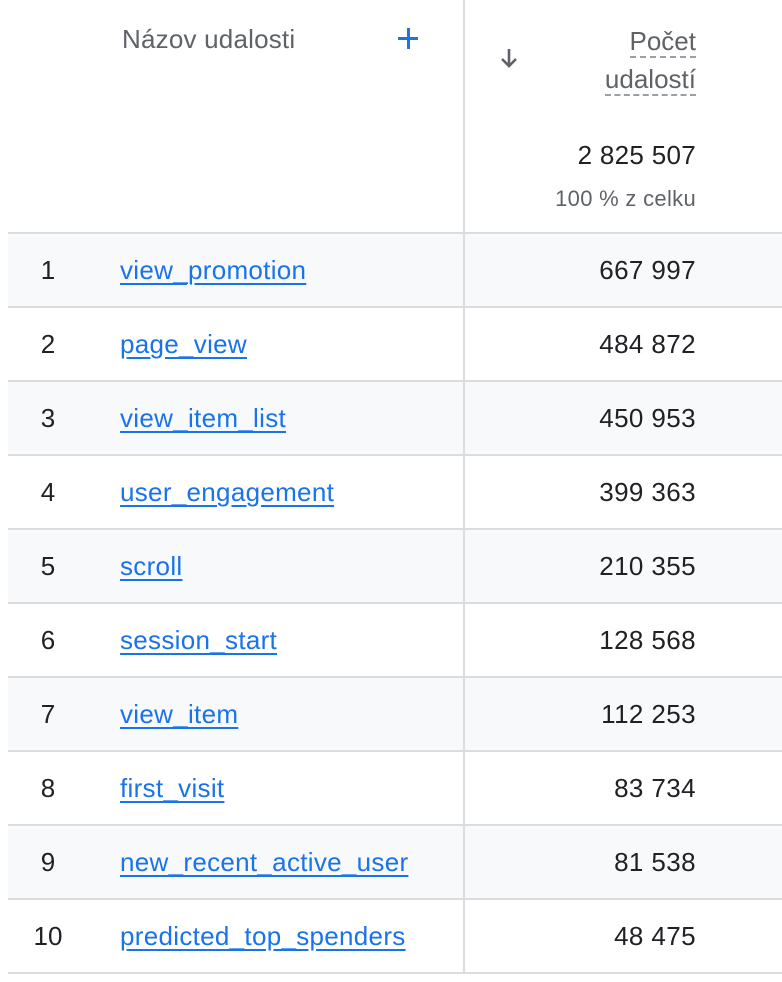 The image size is (782, 982). Describe the element at coordinates (48, 492) in the screenshot. I see `row-index: 4` at that location.